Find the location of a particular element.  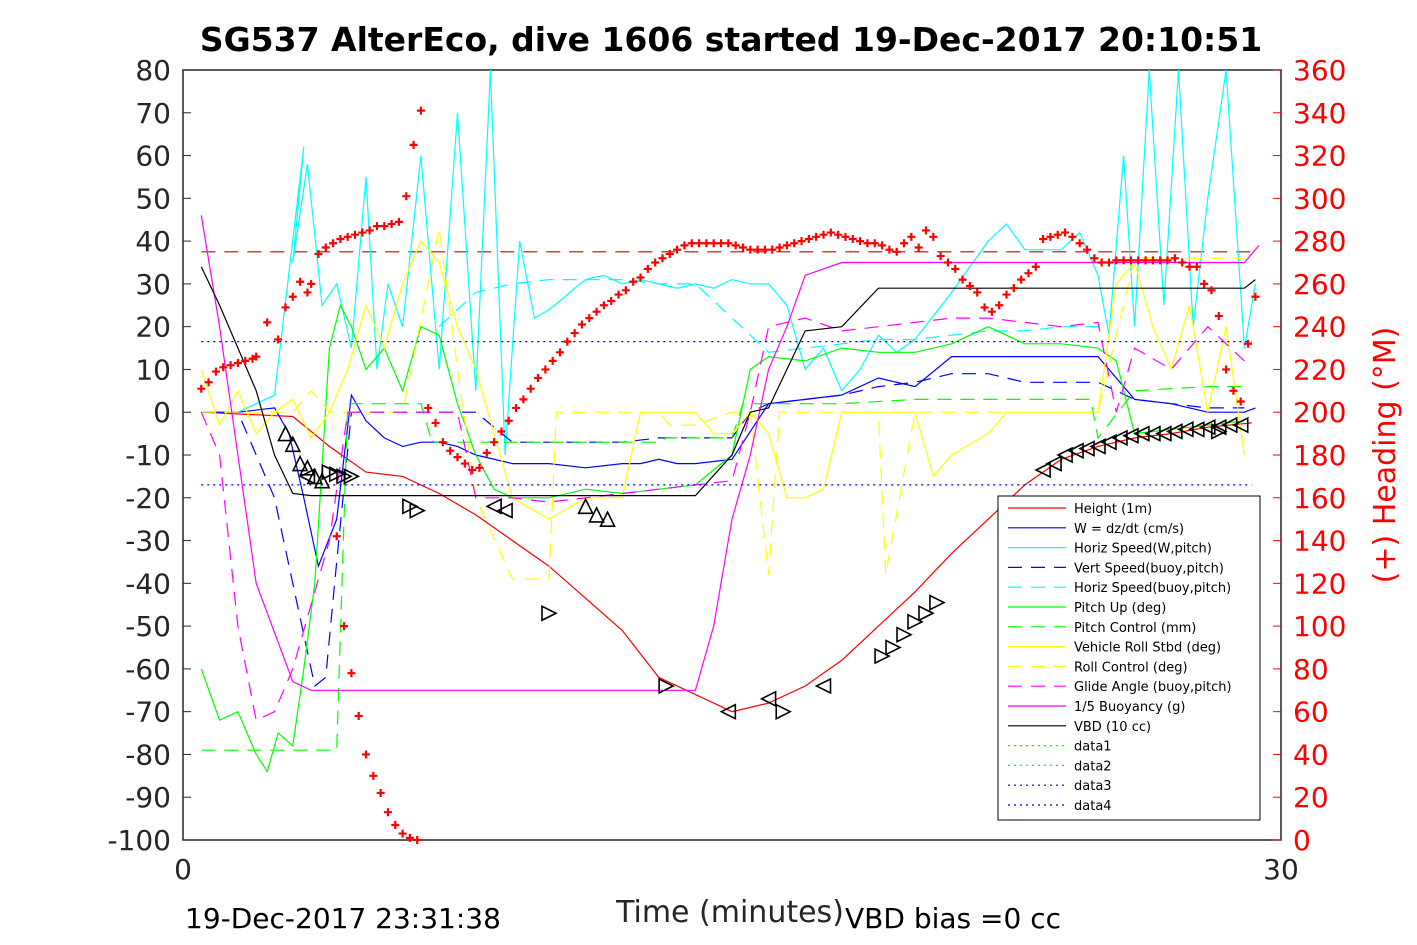

legend-label: W = dz/dt (cm/s) is located at coordinates (1129, 529).